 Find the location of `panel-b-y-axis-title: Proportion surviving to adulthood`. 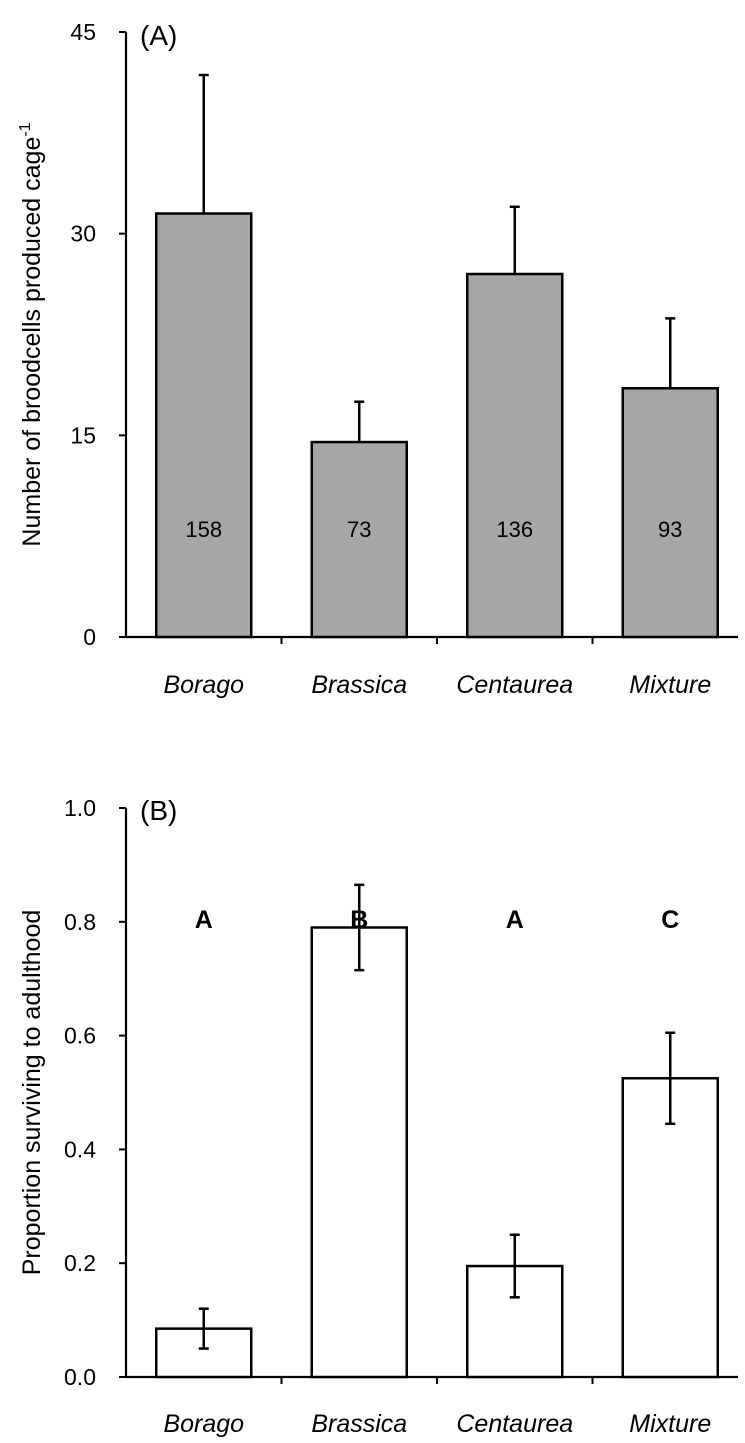

panel-b-y-axis-title: Proportion surviving to adulthood is located at coordinates (32, 1093).